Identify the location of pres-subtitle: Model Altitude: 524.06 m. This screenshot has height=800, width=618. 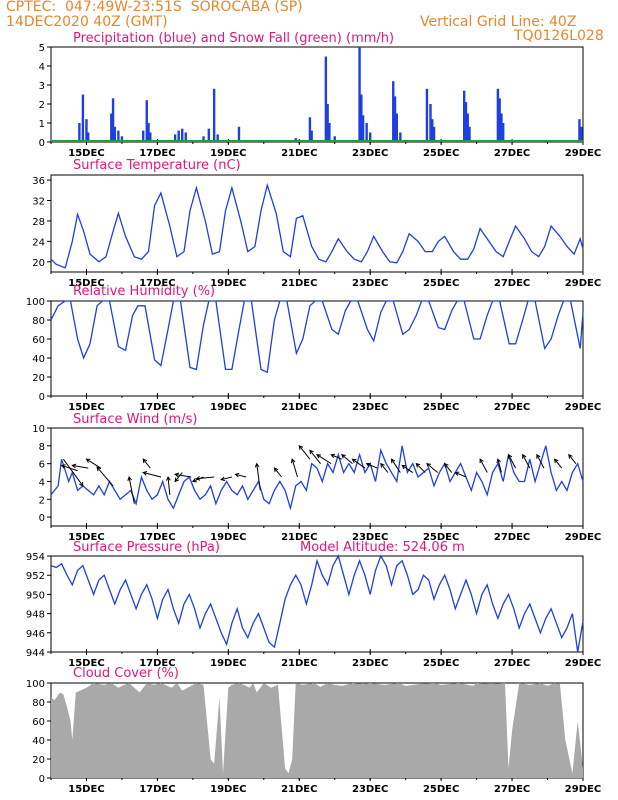
(382, 547).